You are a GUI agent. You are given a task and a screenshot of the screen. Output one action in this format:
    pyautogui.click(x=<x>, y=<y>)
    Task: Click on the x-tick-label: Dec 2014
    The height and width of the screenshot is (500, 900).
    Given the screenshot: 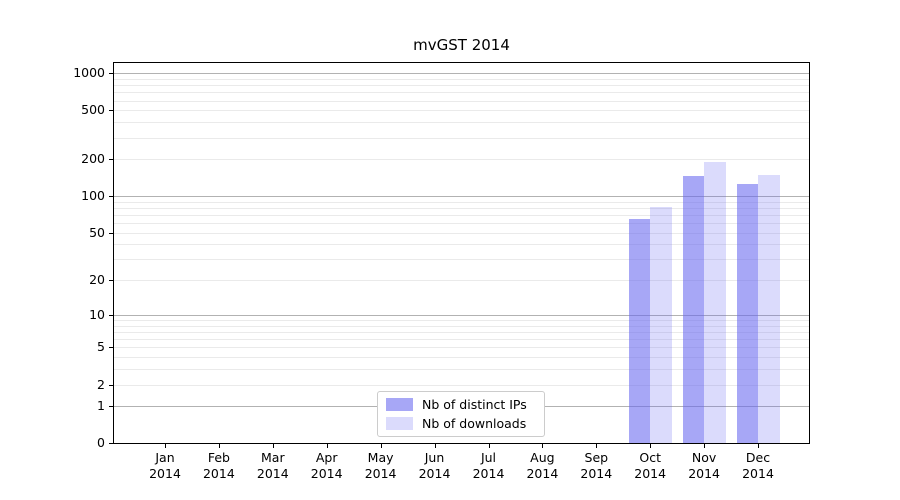 What is the action you would take?
    pyautogui.click(x=758, y=465)
    